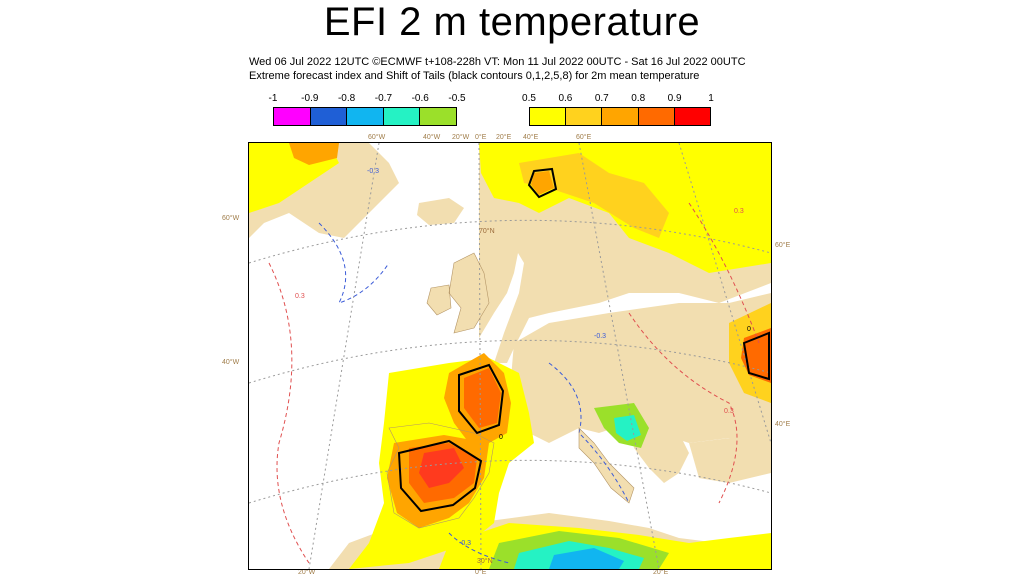  I want to click on lon-label-bottom: 20°E, so click(661, 572).